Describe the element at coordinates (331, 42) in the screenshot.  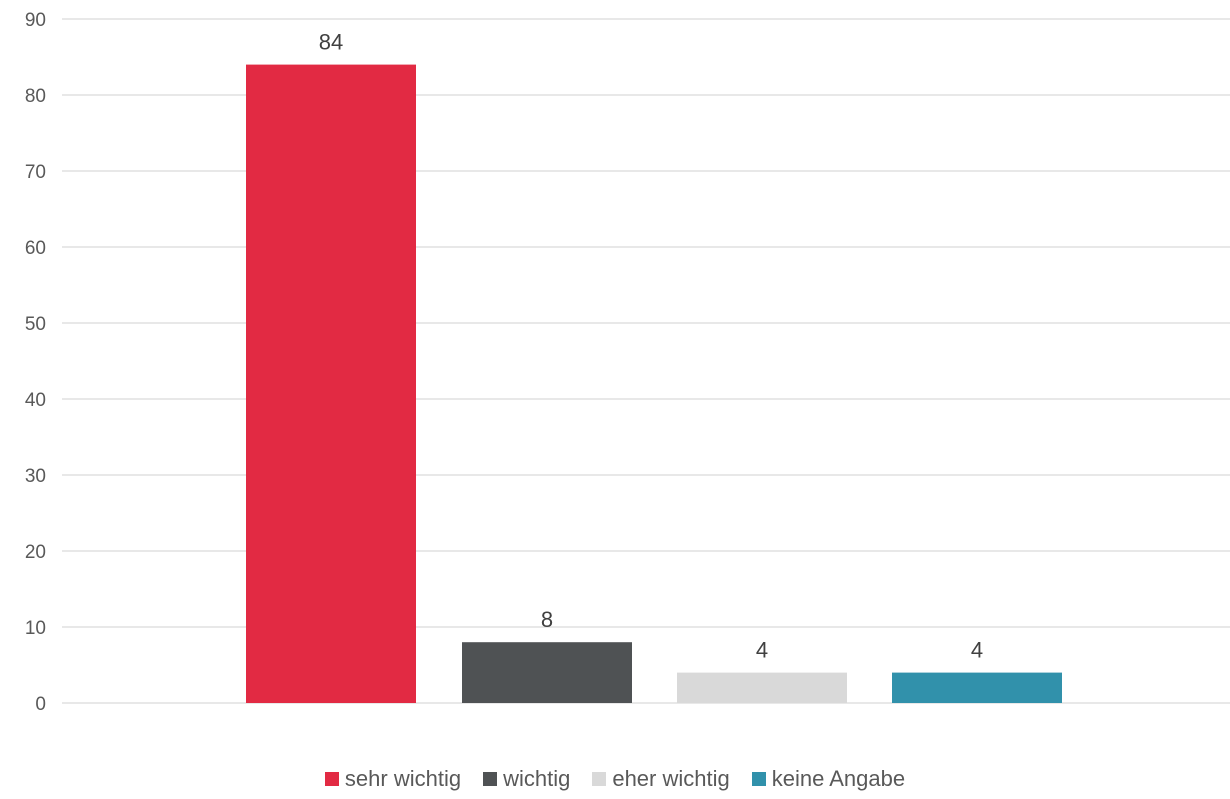
I see `data-label: 84` at that location.